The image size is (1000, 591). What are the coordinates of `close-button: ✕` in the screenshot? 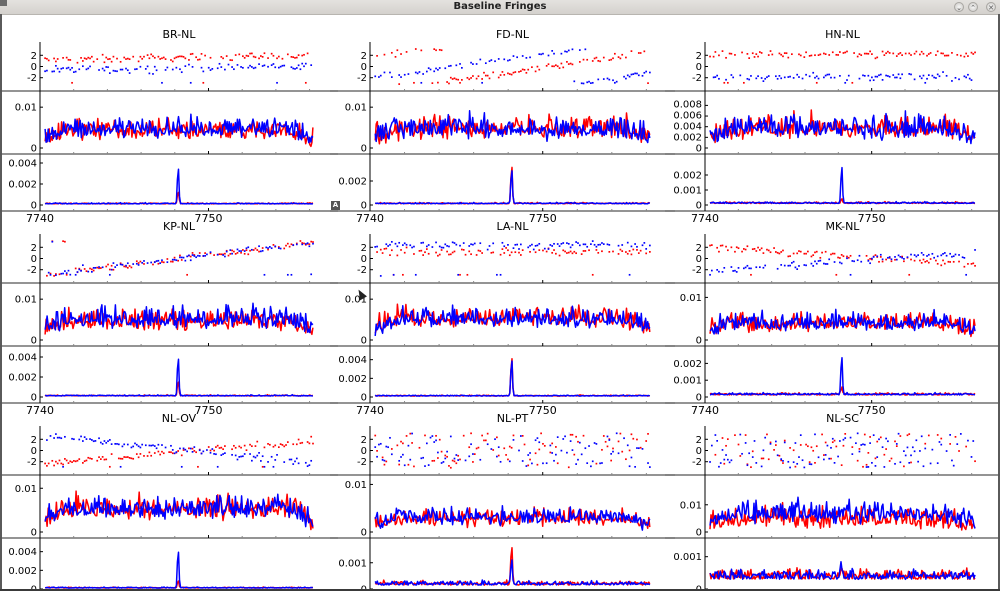 It's located at (991, 7).